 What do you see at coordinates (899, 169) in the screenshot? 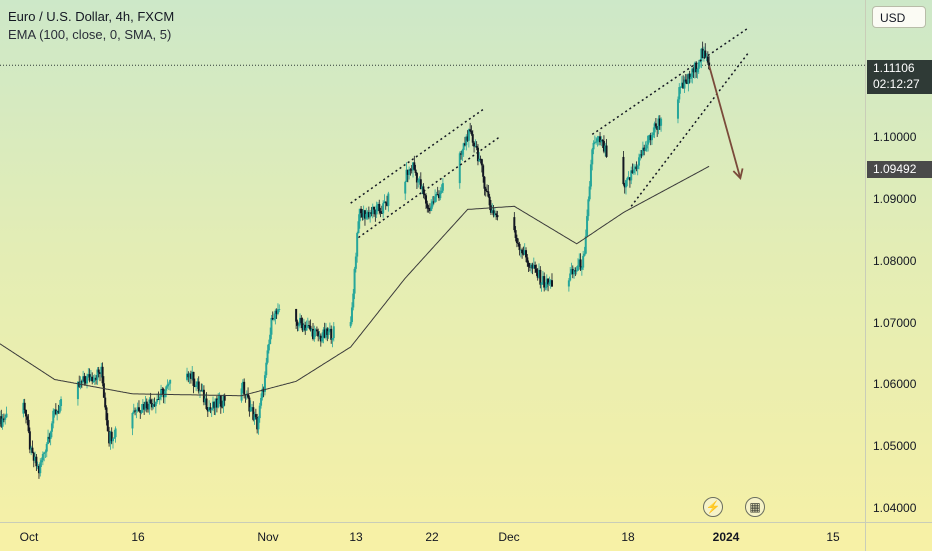
I see `ema-value-label: 1.09492` at bounding box center [899, 169].